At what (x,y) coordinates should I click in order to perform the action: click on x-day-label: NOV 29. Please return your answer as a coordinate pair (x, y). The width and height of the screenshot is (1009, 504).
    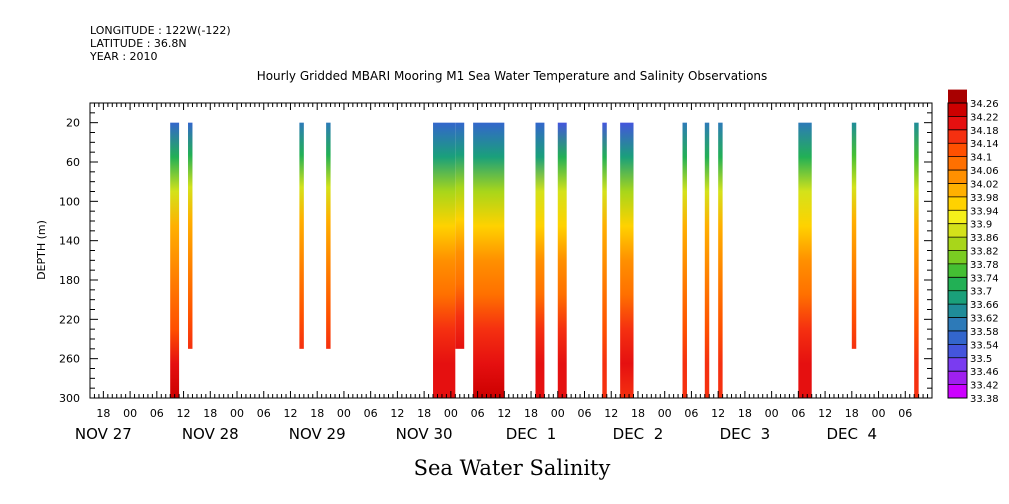
    Looking at the image, I should click on (317, 434).